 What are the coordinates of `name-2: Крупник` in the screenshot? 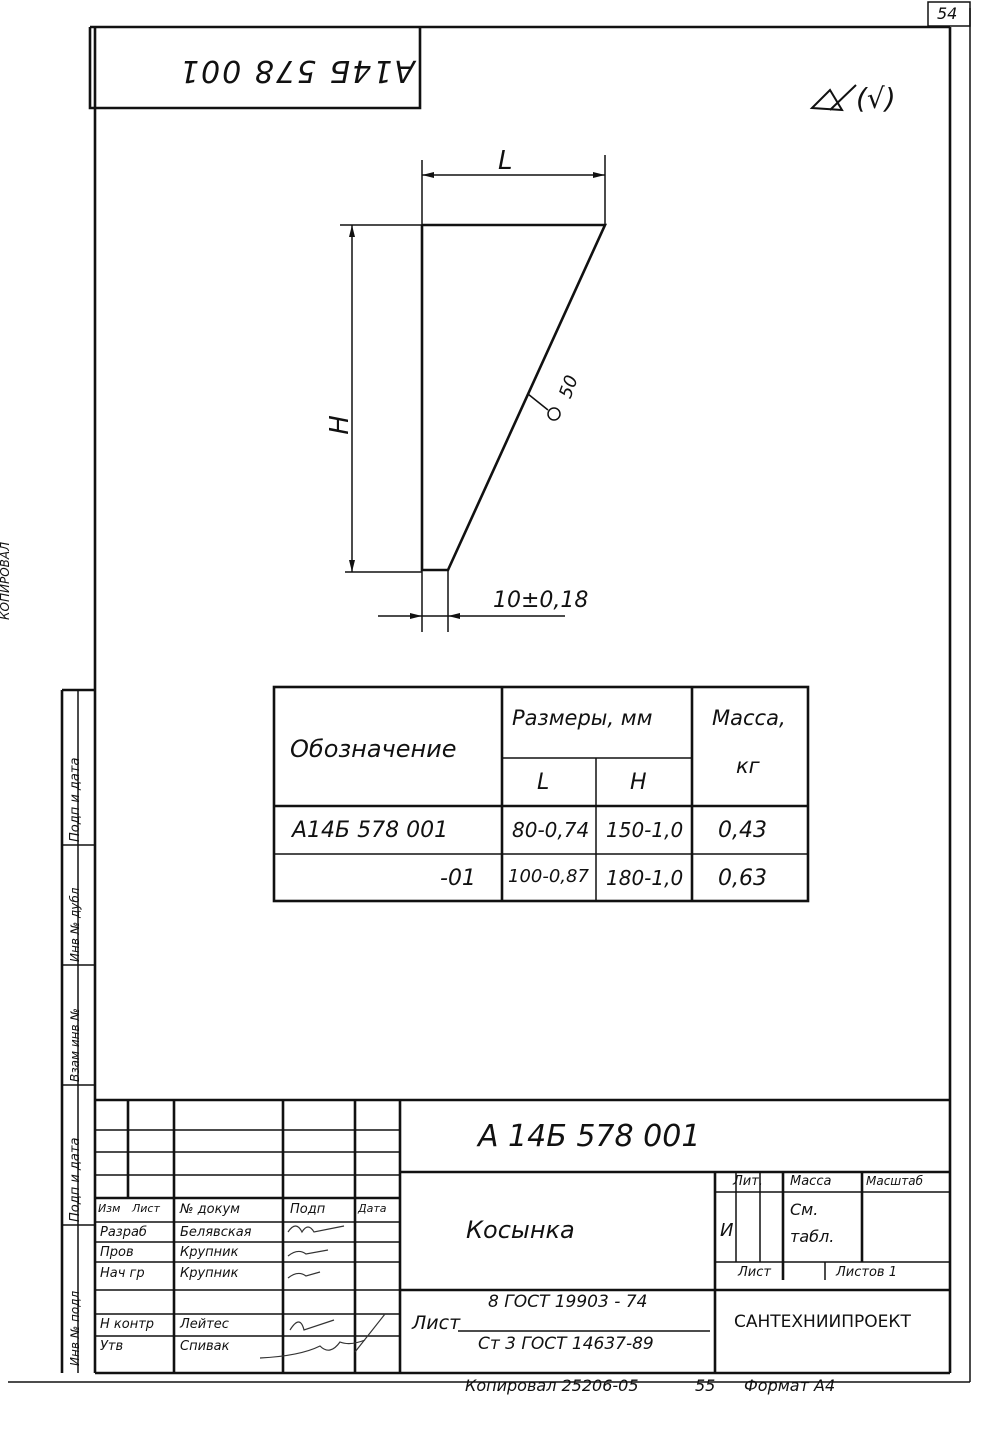 It's located at (209, 1252).